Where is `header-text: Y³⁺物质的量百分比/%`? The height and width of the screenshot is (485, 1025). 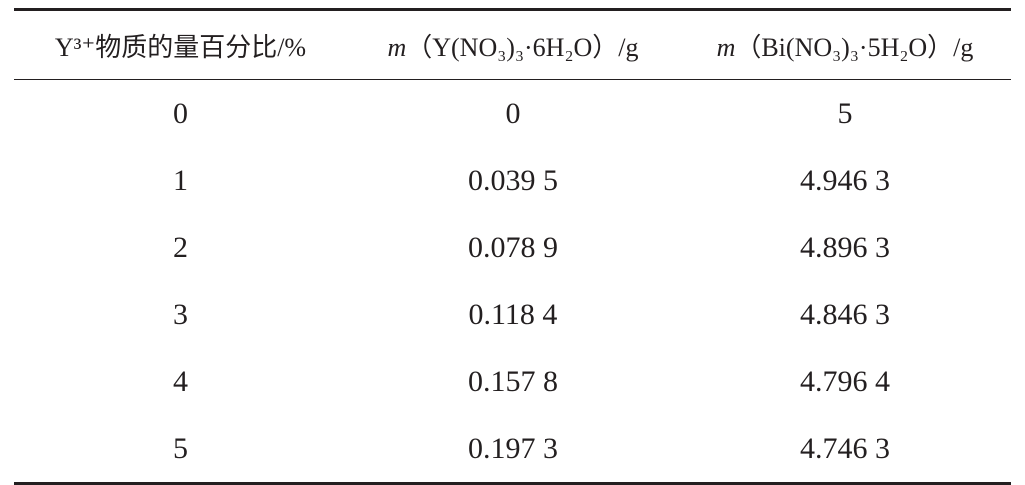
header-text: Y³⁺物质的量百分比/% is located at coordinates (180, 47).